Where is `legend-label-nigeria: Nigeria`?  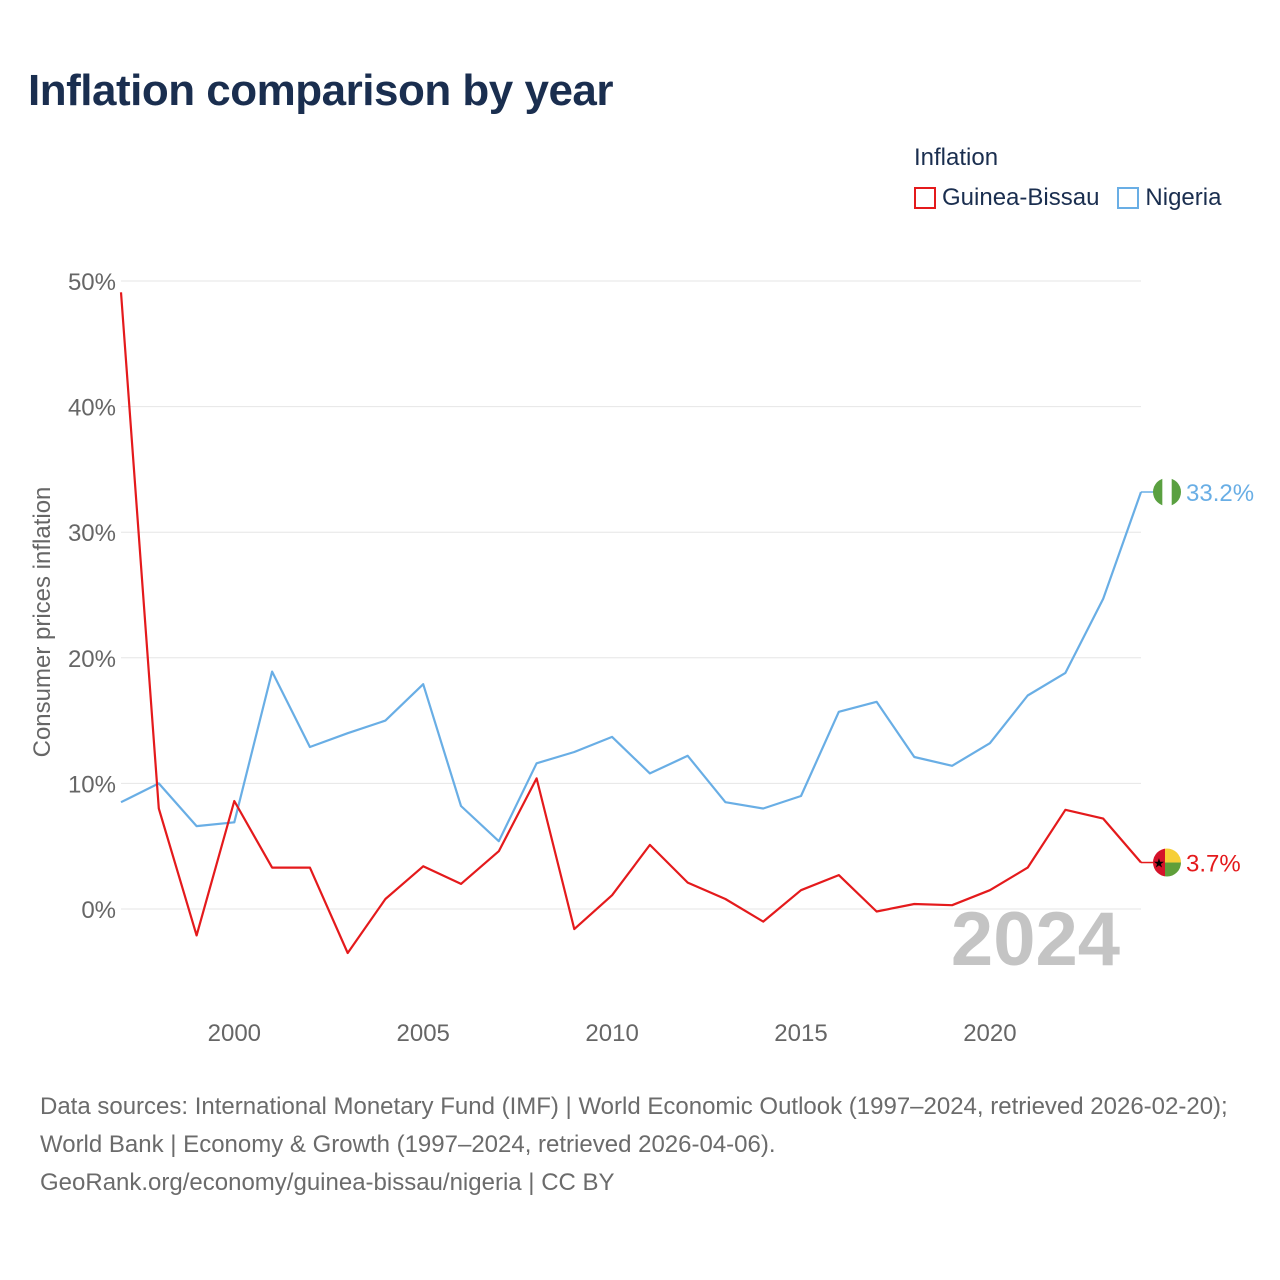
legend-label-nigeria: Nigeria is located at coordinates (1183, 197).